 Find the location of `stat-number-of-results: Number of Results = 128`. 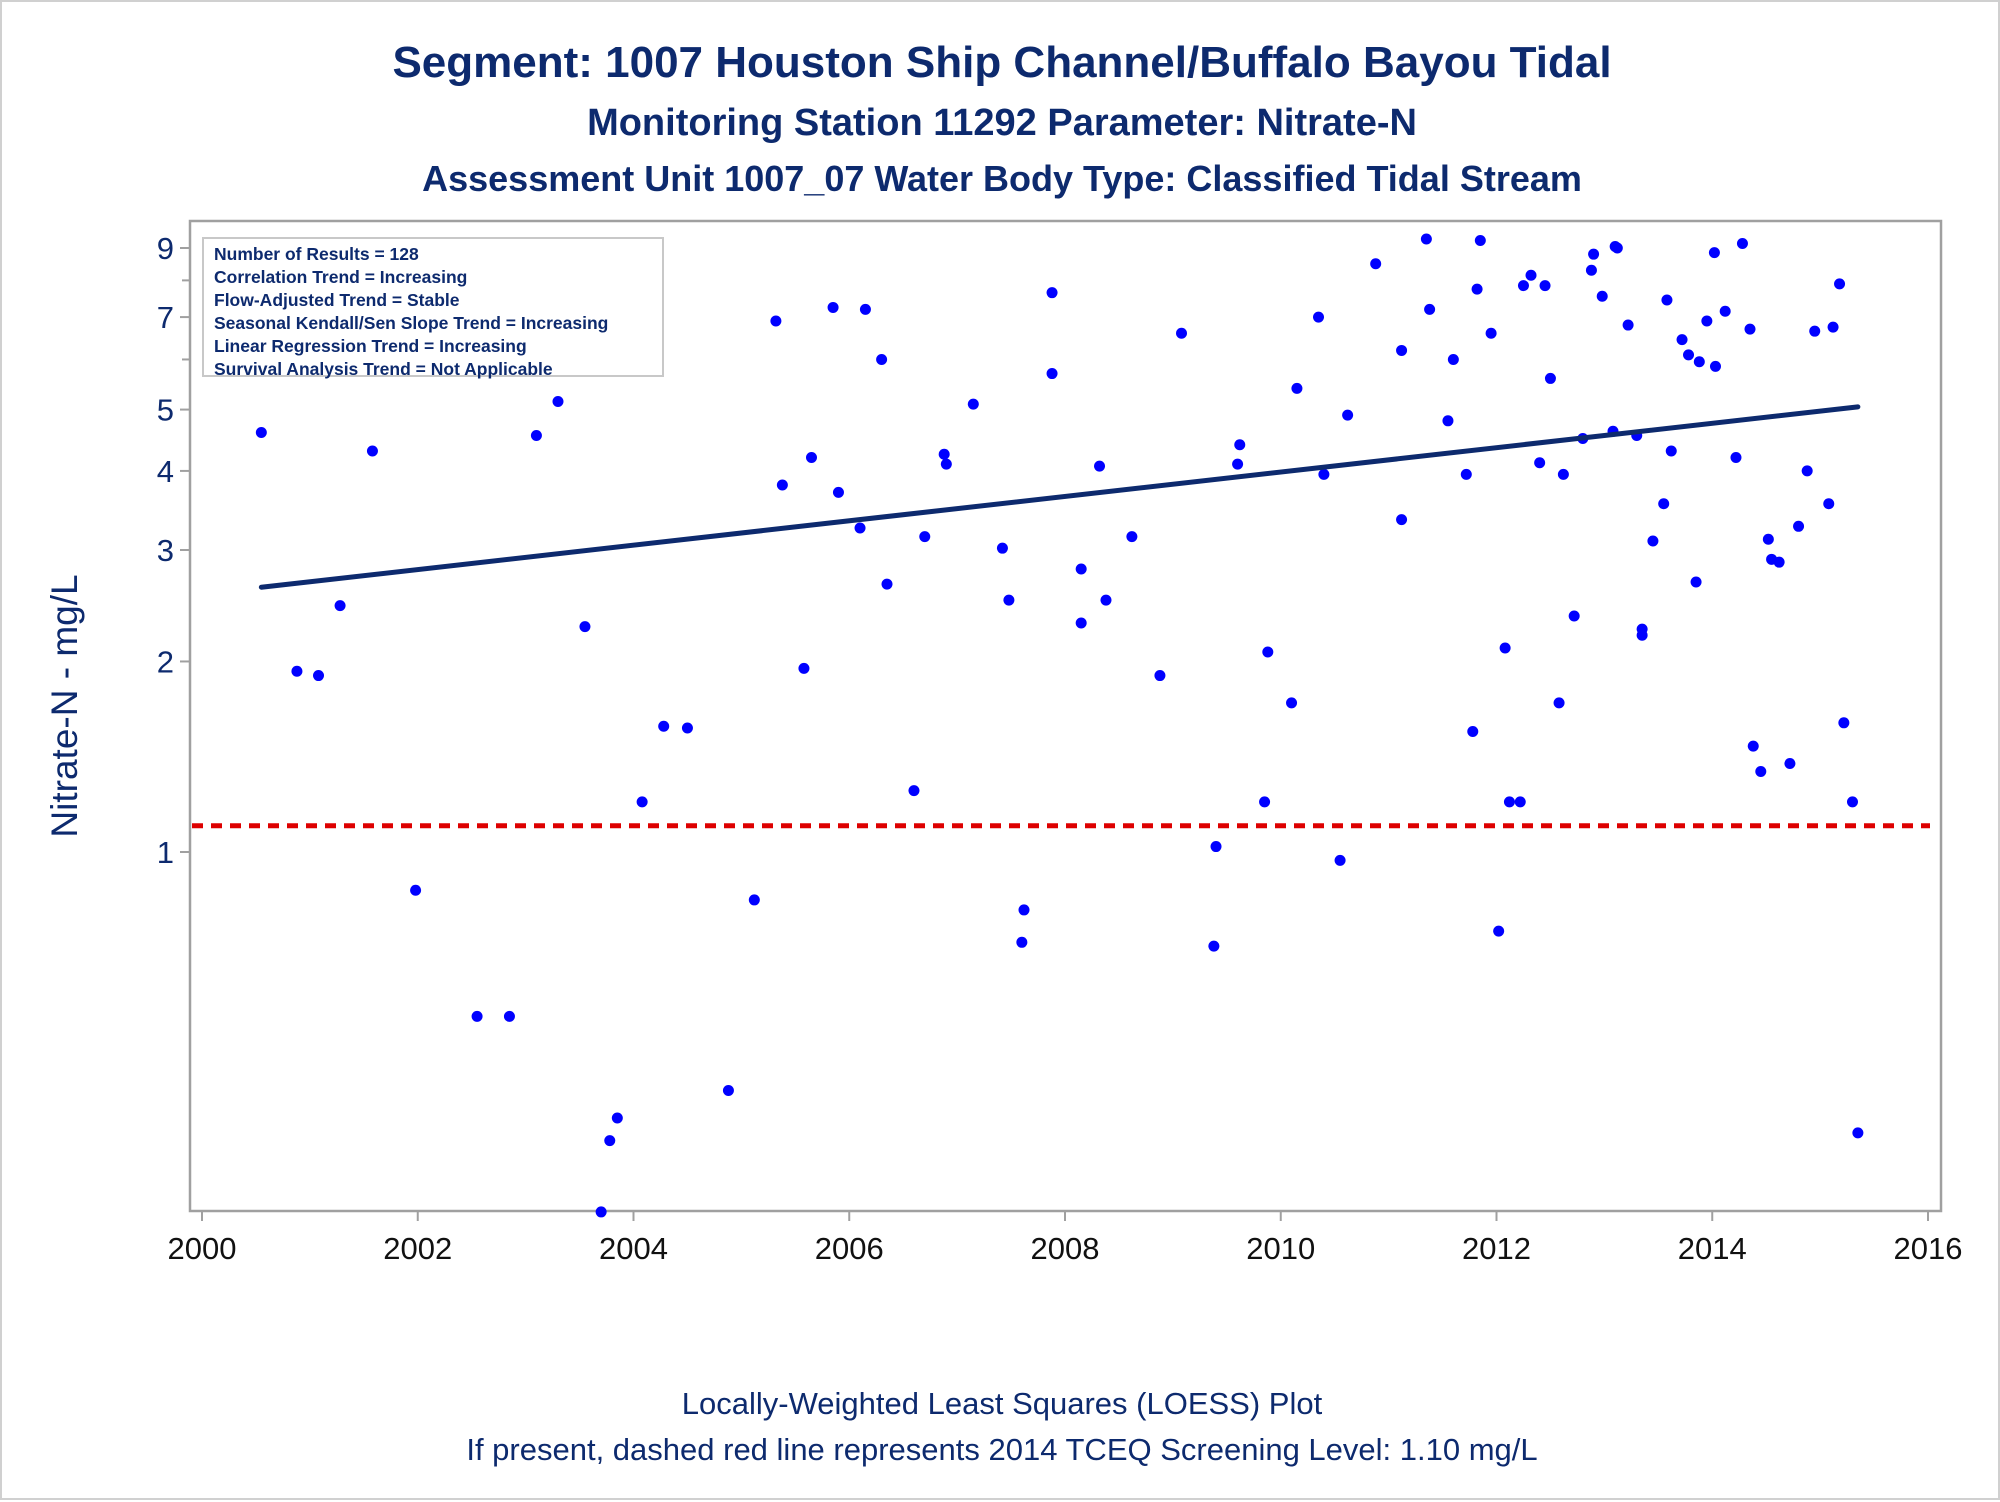

stat-number-of-results: Number of Results = 128 is located at coordinates (316, 254).